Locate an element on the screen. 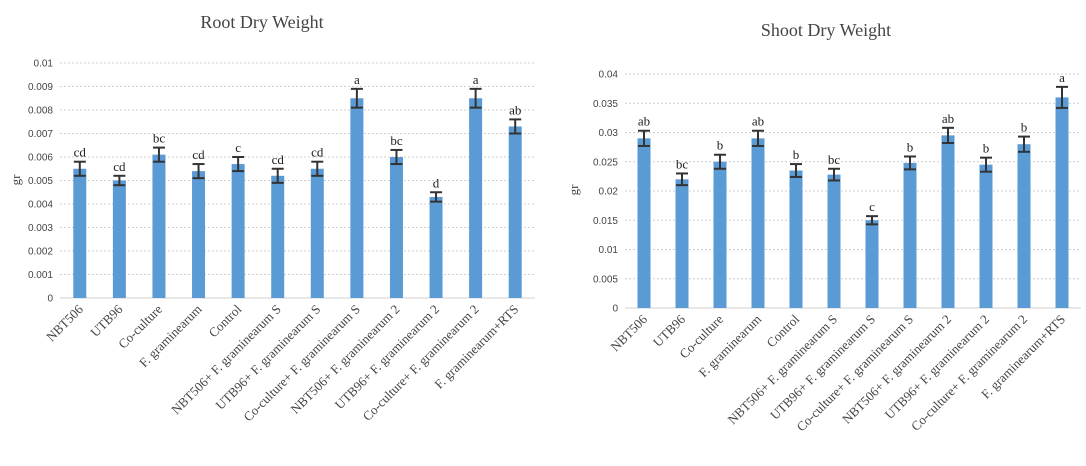 The image size is (1086, 466). y-tick-label: 0.004 is located at coordinates (40, 205).